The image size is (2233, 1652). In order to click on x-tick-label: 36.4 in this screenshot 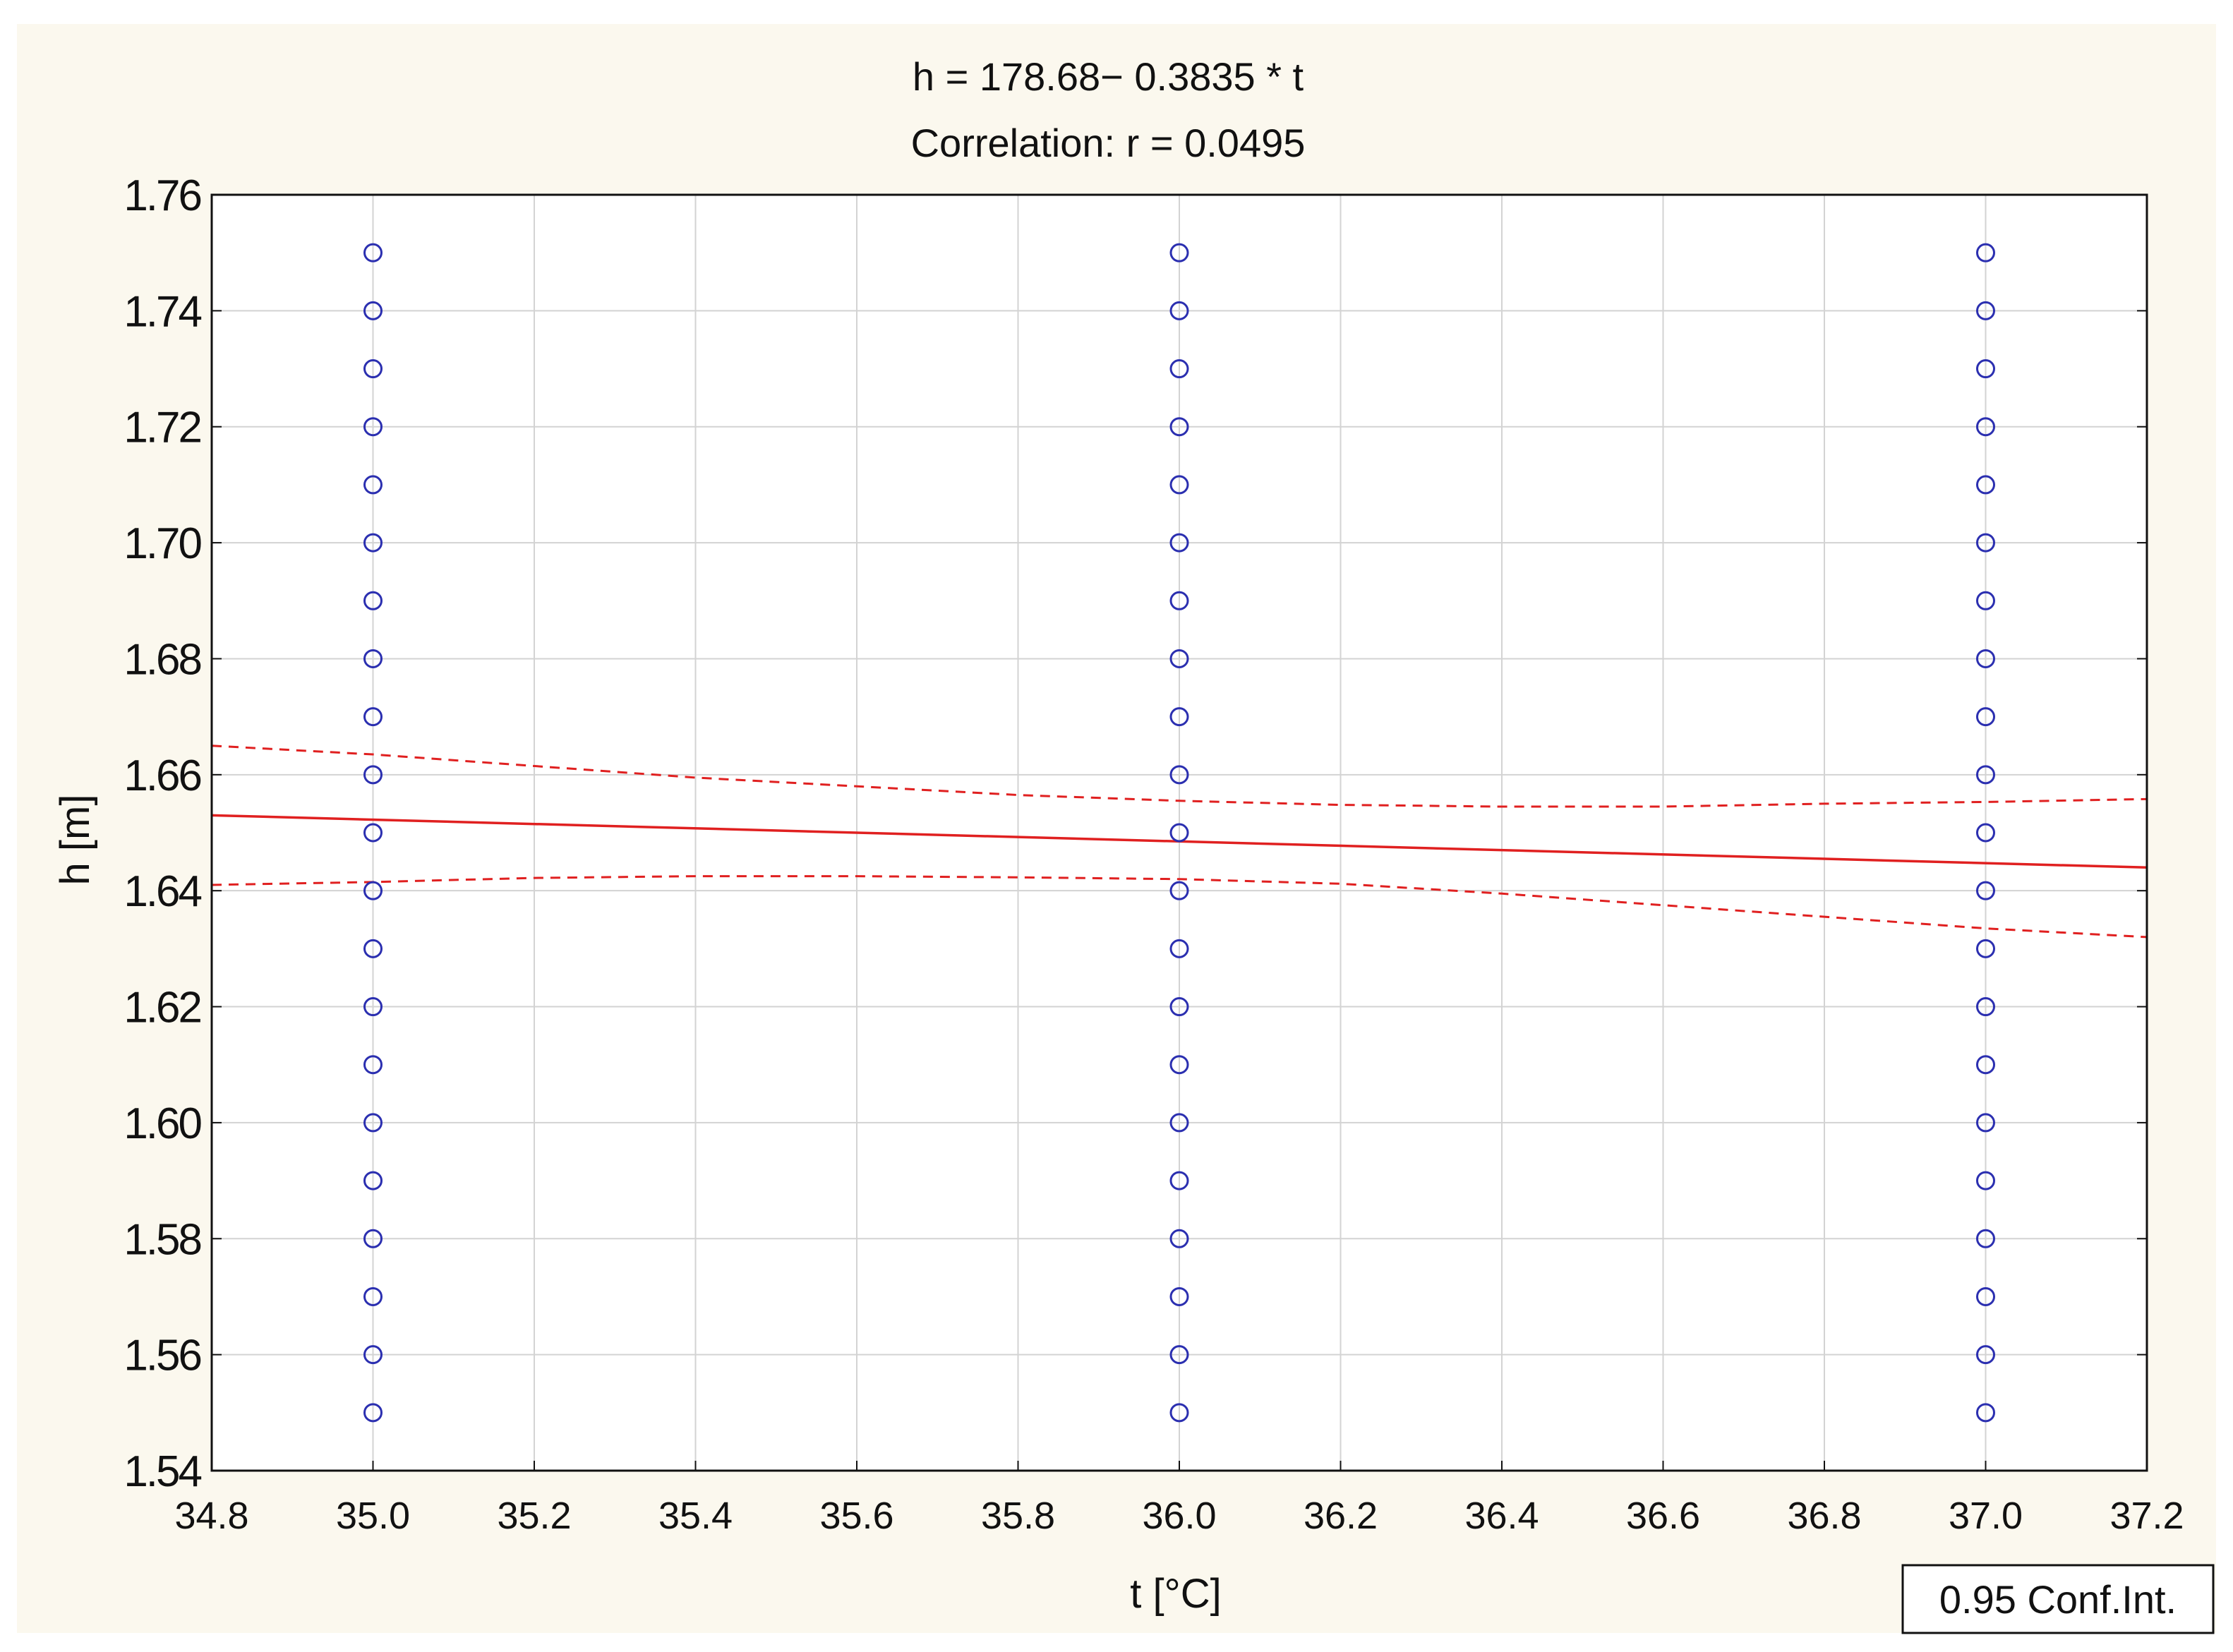, I will do `click(1501, 1516)`.